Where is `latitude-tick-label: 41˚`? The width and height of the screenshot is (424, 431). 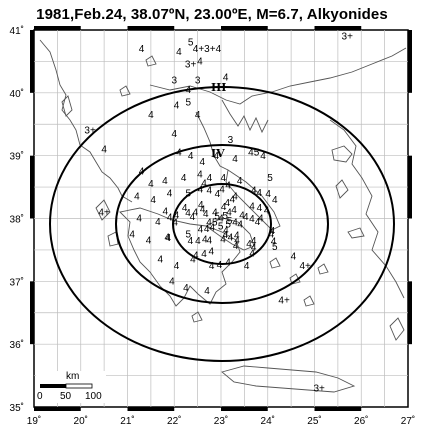 latitude-tick-label: 41˚ is located at coordinates (17, 31).